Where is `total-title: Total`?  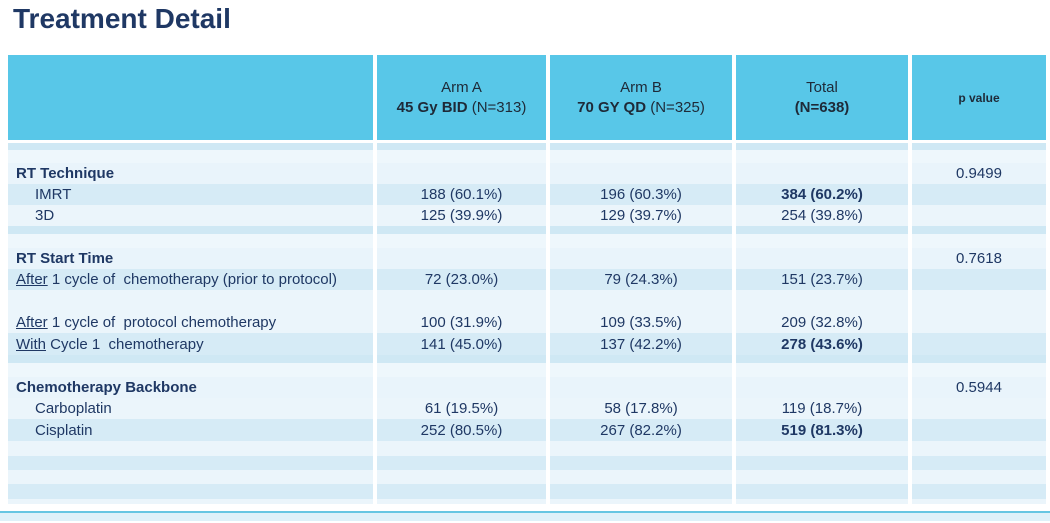
total-title: Total is located at coordinates (822, 87).